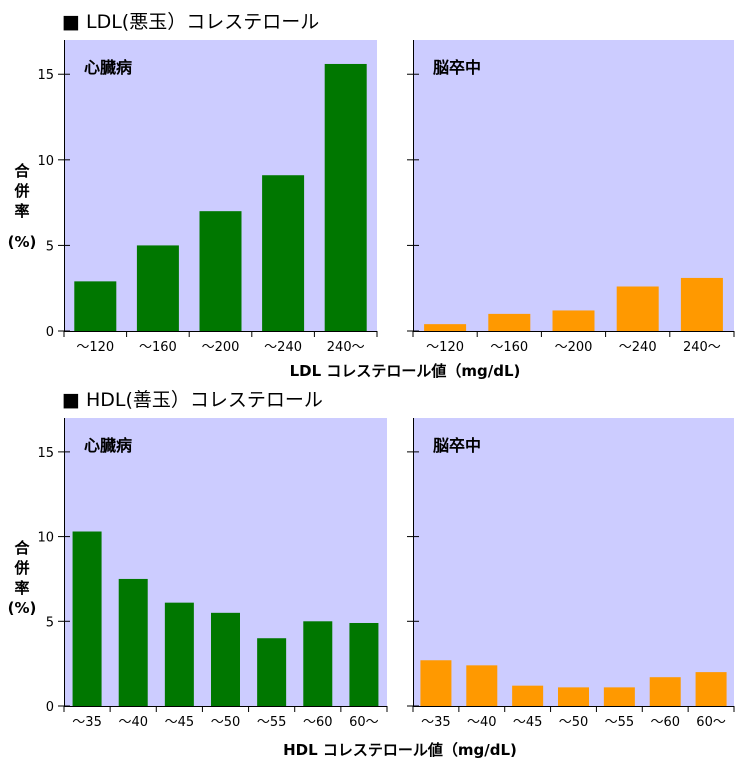 This screenshot has height=769, width=740. Describe the element at coordinates (22, 578) in the screenshot. I see `y-axis-label-hdl: 合 併 率 (%)` at that location.